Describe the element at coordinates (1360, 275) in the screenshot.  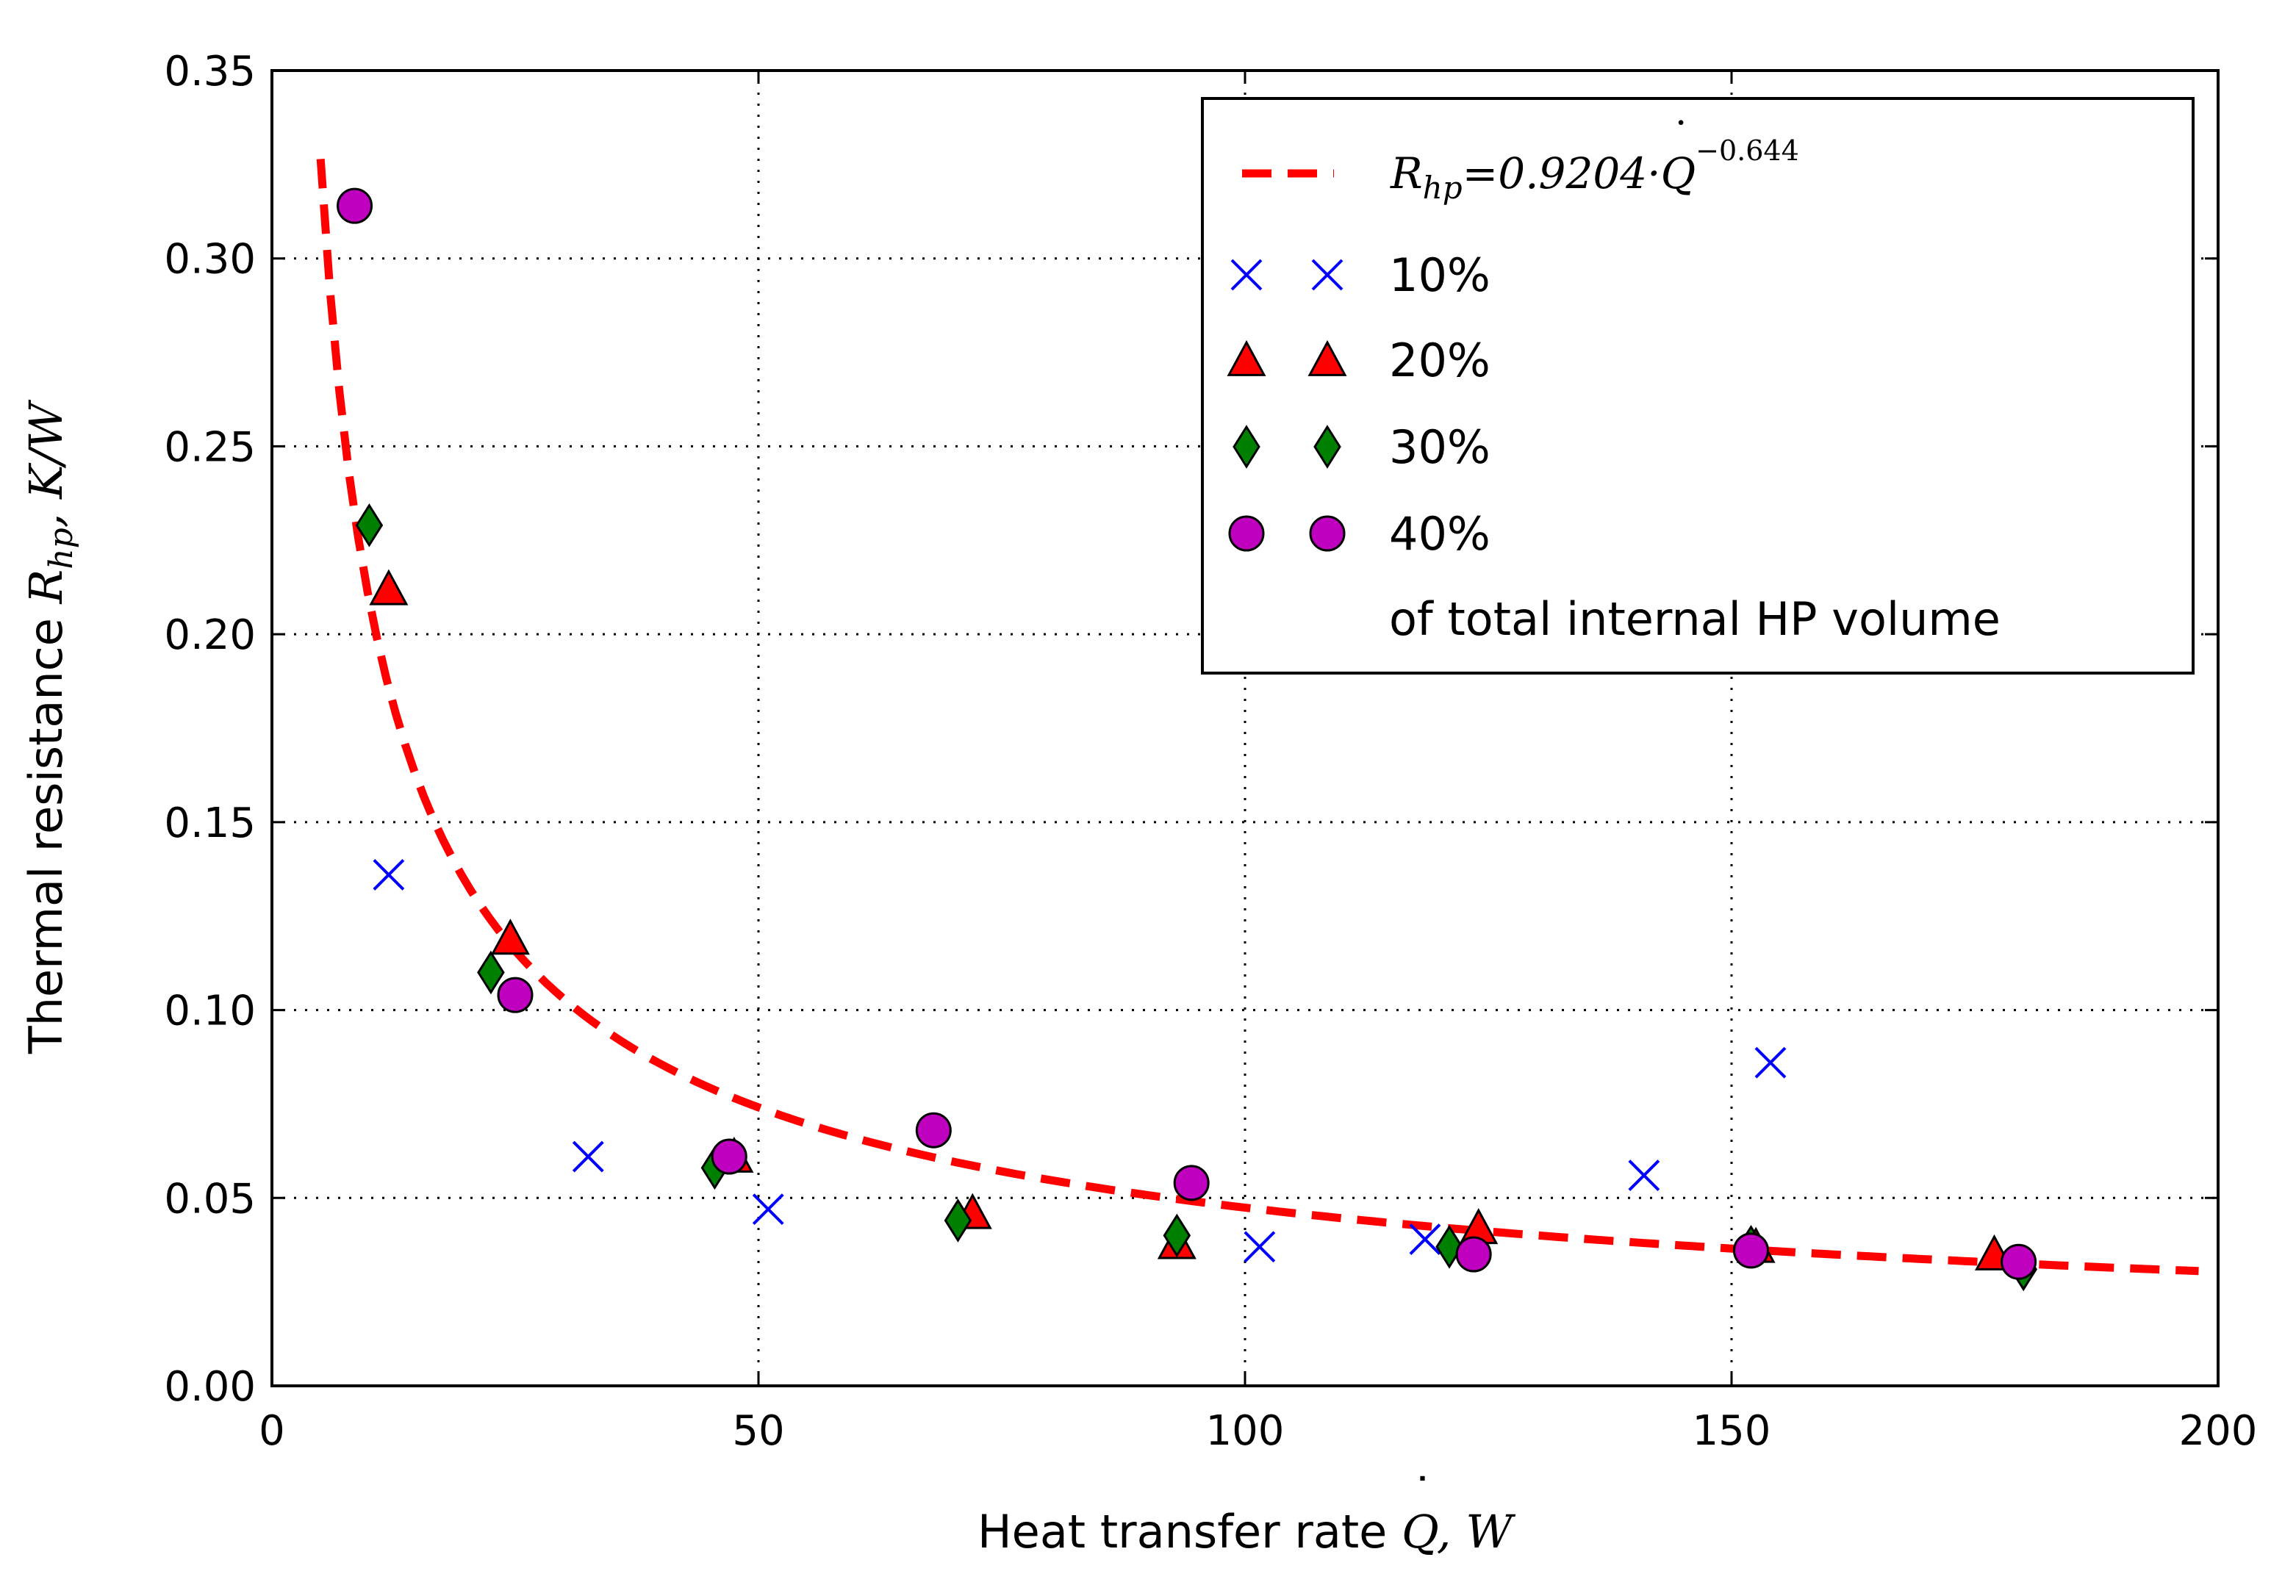
I see `legend-item-10-percent: 10%` at that location.